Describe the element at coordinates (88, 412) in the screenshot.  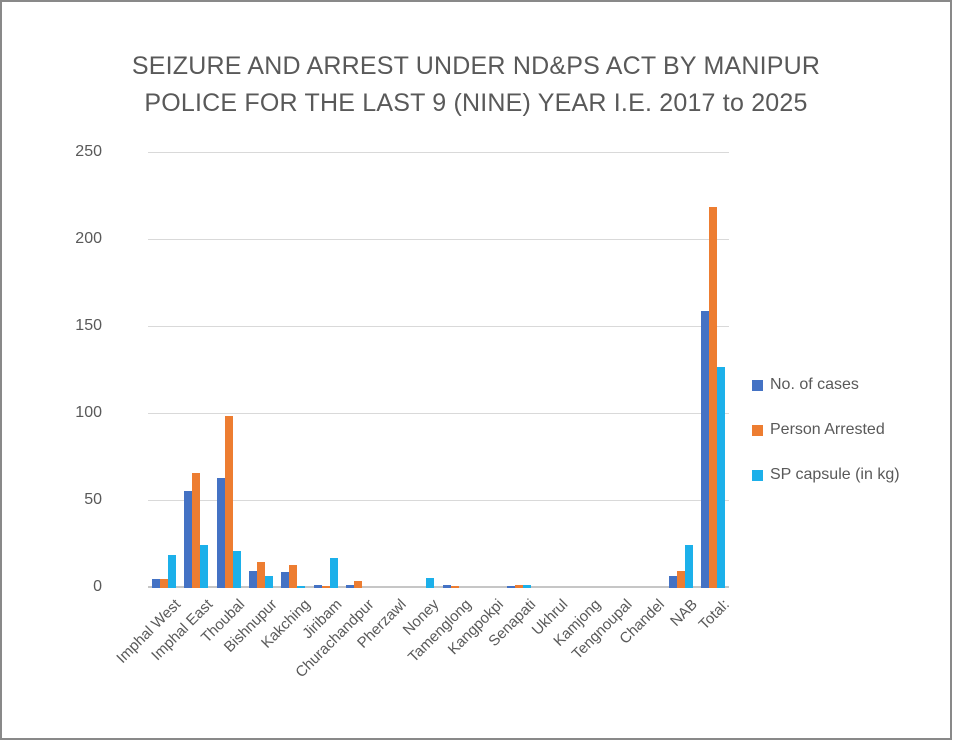
I see `y-tick-label: 100` at that location.